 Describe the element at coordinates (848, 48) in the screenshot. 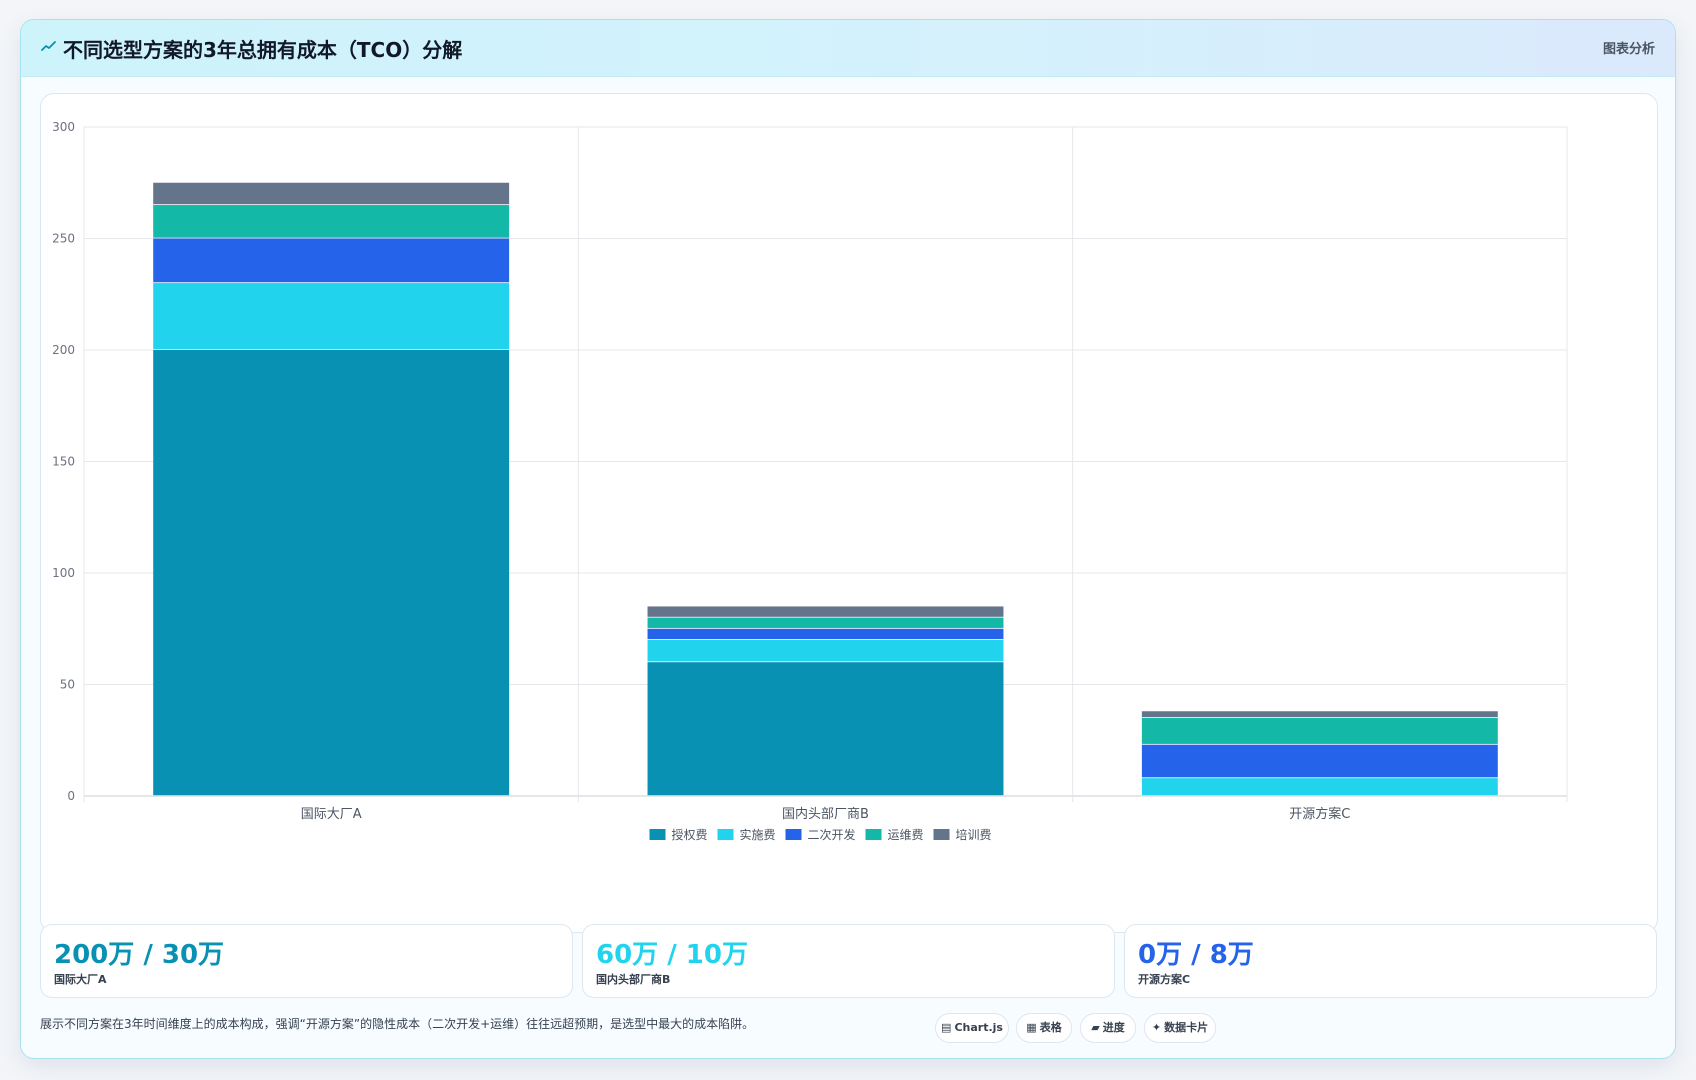

I see `card-header: 不同选型方案的3年总拥有成本（TCO）分解 图表分析` at that location.